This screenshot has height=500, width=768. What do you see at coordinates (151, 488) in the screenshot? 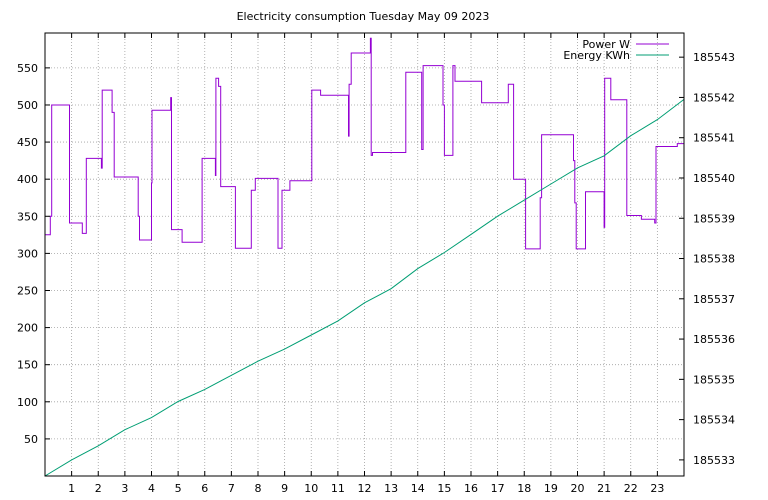
I see `x-tick-label: 4` at bounding box center [151, 488].